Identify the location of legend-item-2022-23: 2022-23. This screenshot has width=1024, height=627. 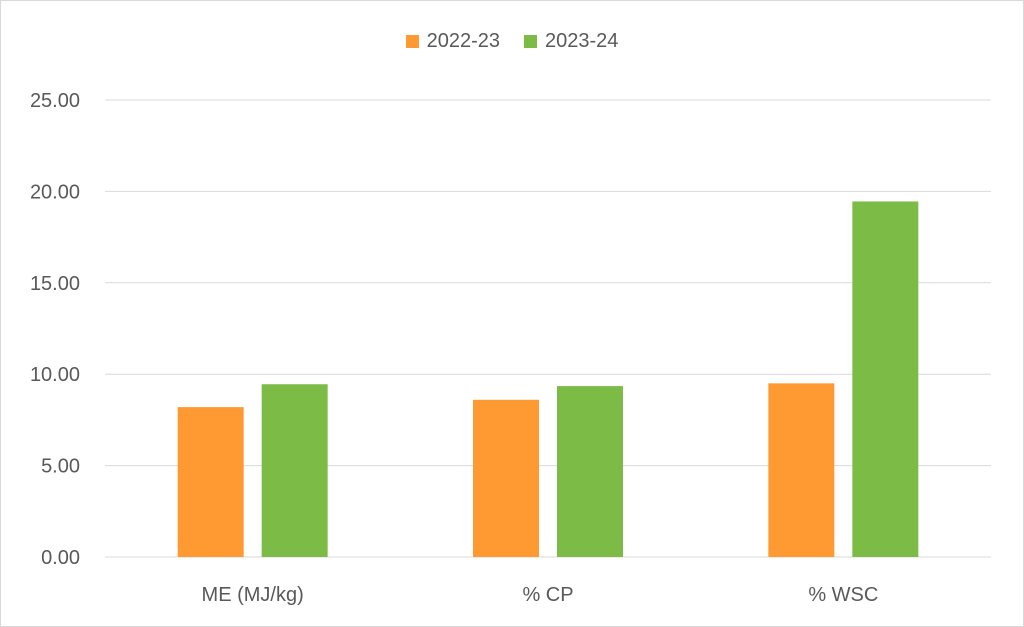
(452, 41).